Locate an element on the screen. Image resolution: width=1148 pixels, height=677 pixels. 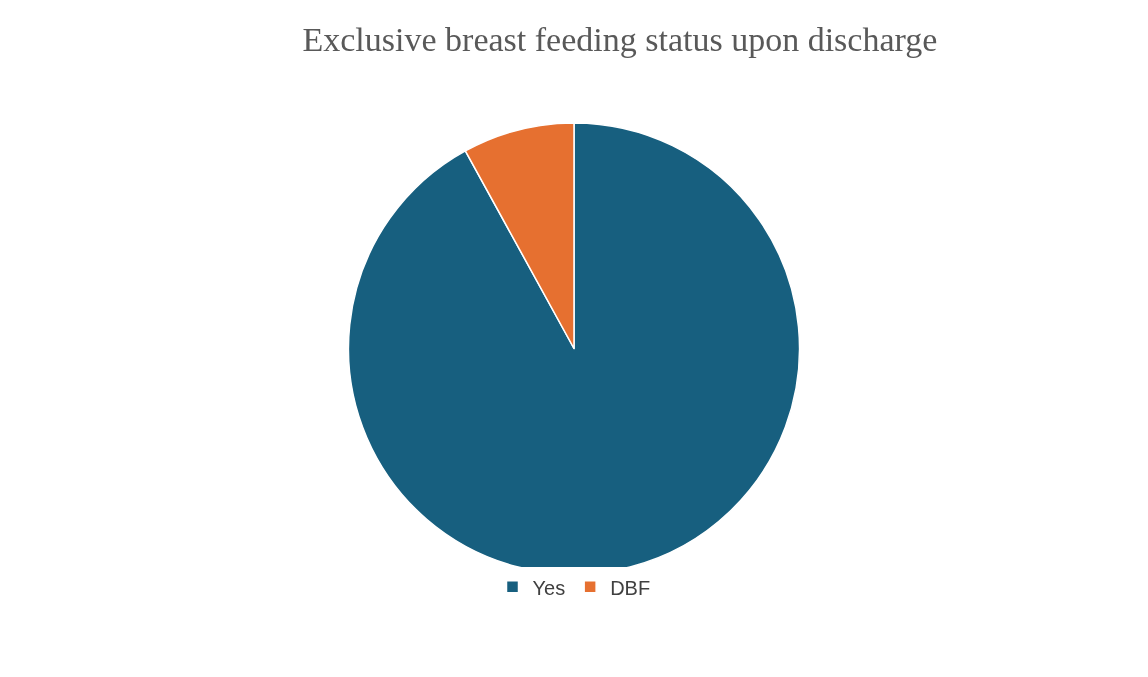
chart-title: Exclusive breast feeding status upon discharge is located at coordinates (620, 39).